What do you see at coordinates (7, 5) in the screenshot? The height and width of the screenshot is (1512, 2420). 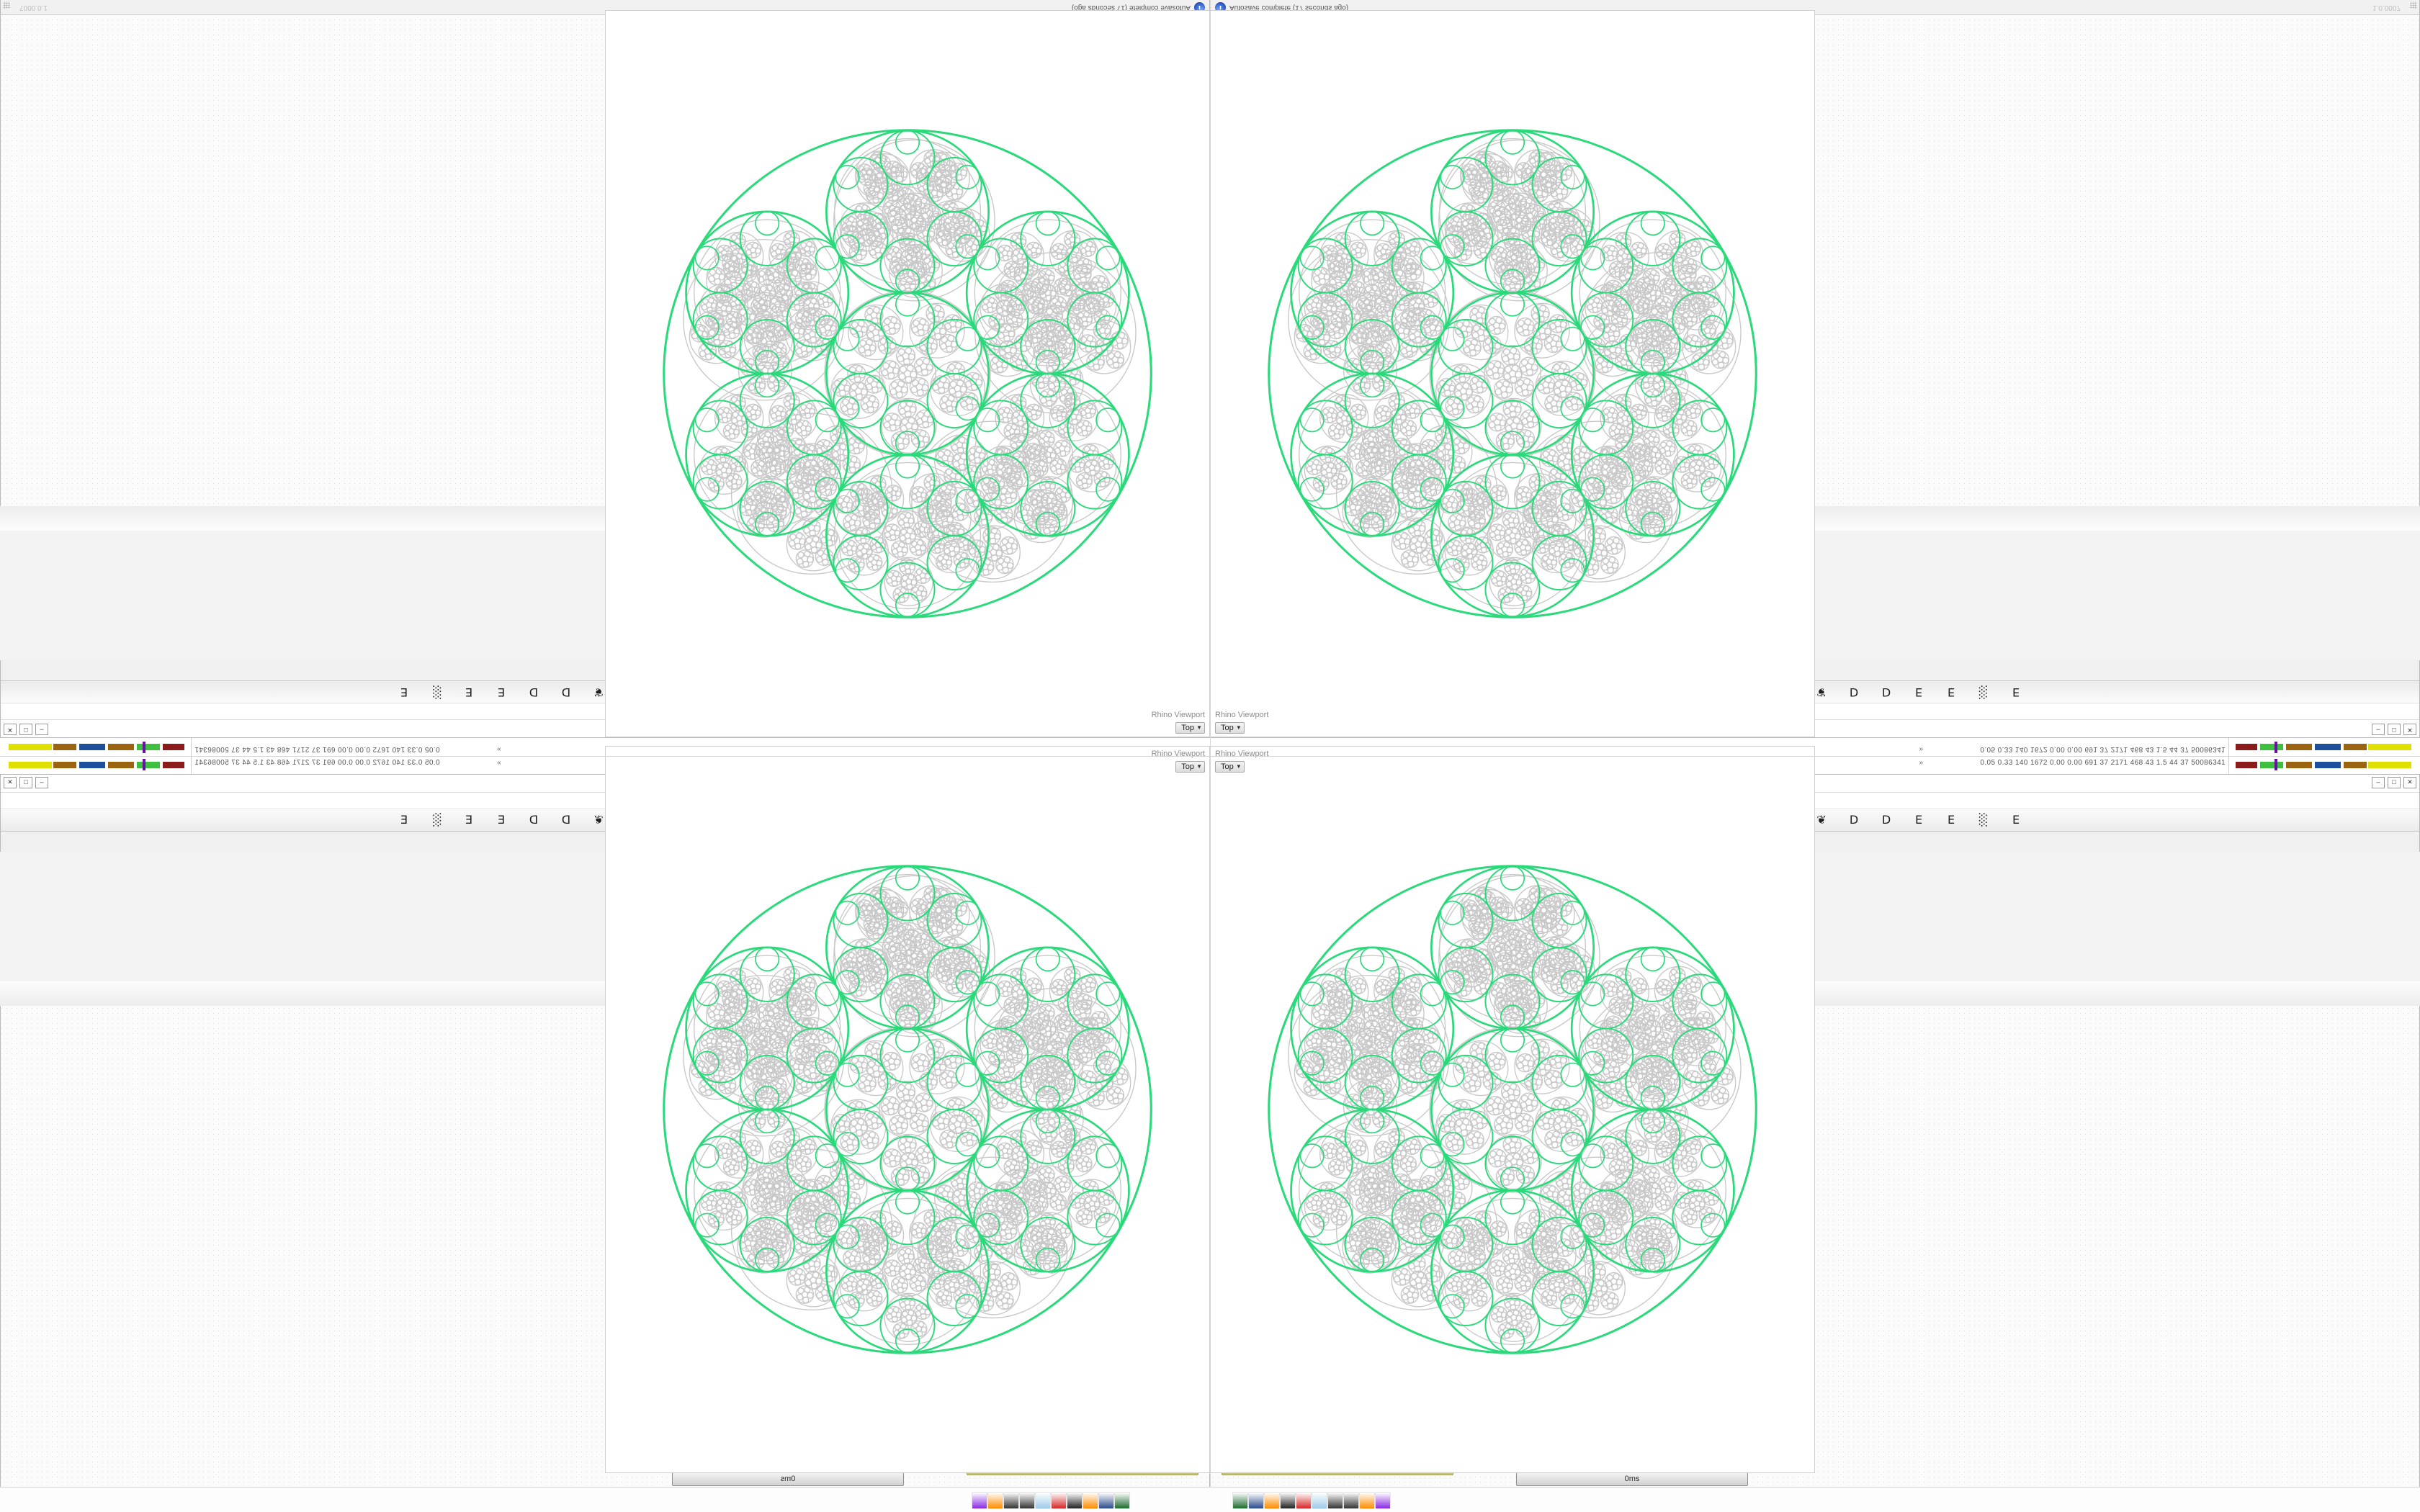 I see `resize-grip` at bounding box center [7, 5].